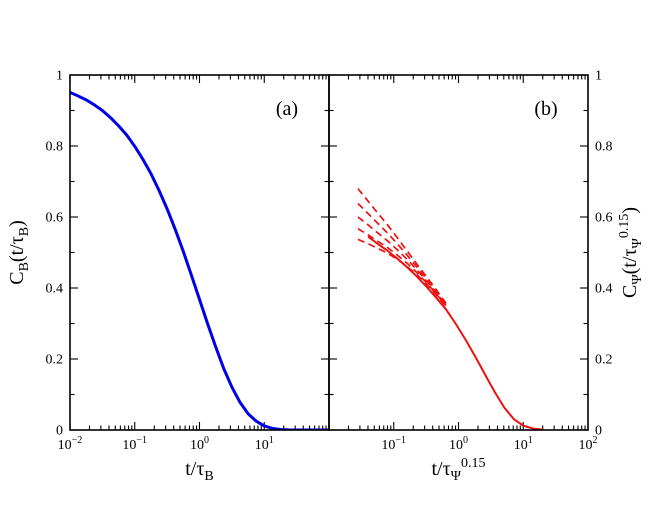  I want to click on x-axis-label-b: t/τΨ0.15, so click(459, 470).